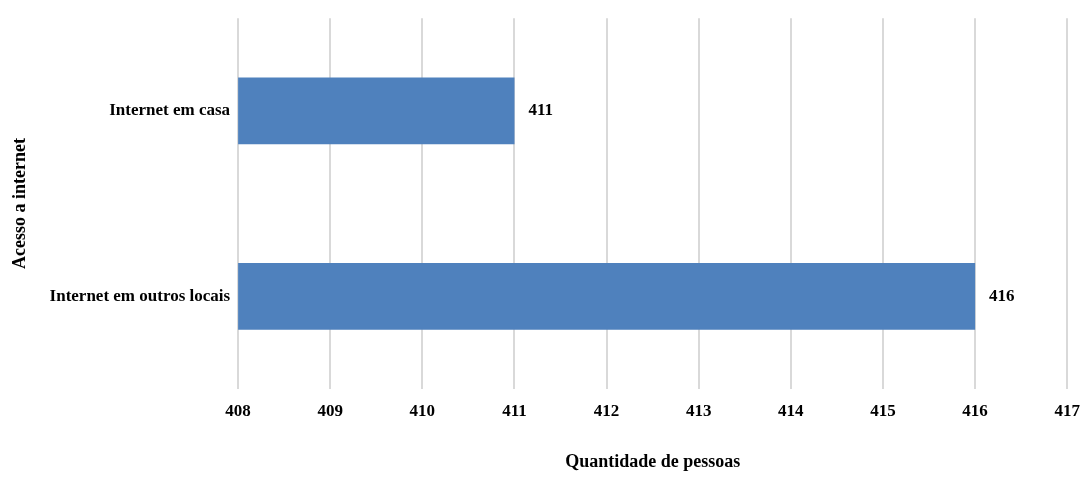  What do you see at coordinates (170, 110) in the screenshot?
I see `y-tick-label: Internet em casa` at bounding box center [170, 110].